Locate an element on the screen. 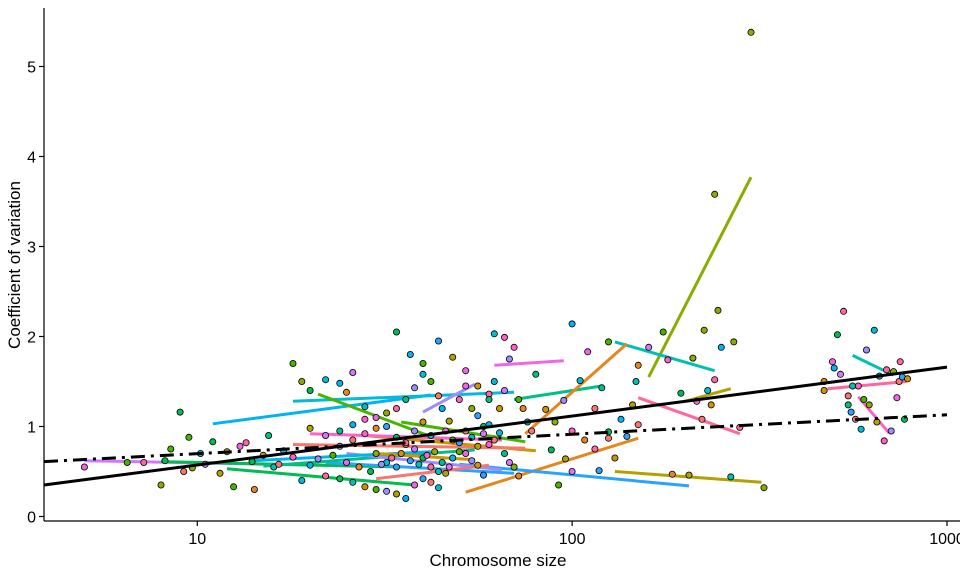  y-axis-label: Coefficient of variation is located at coordinates (14, 265).